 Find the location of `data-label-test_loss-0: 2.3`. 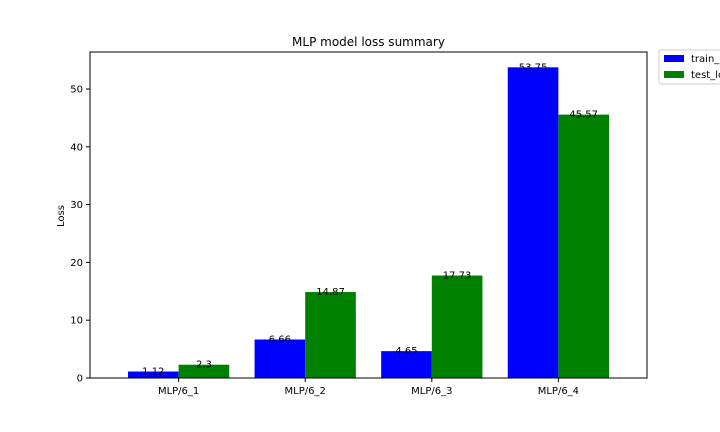

data-label-test_loss-0: 2.3 is located at coordinates (204, 365).